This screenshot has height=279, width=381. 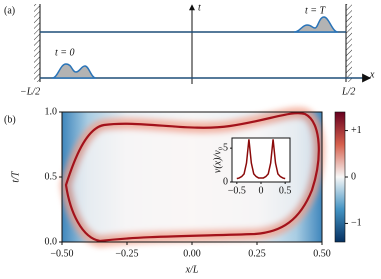 I want to click on x-axis-label: x/L, so click(x=192, y=269).